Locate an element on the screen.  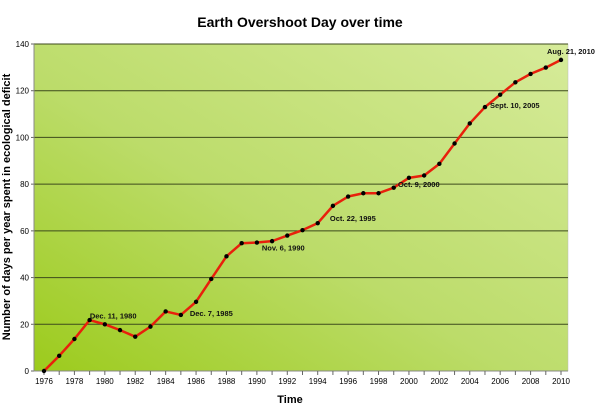
x-tick-label: 1994 is located at coordinates (318, 381).